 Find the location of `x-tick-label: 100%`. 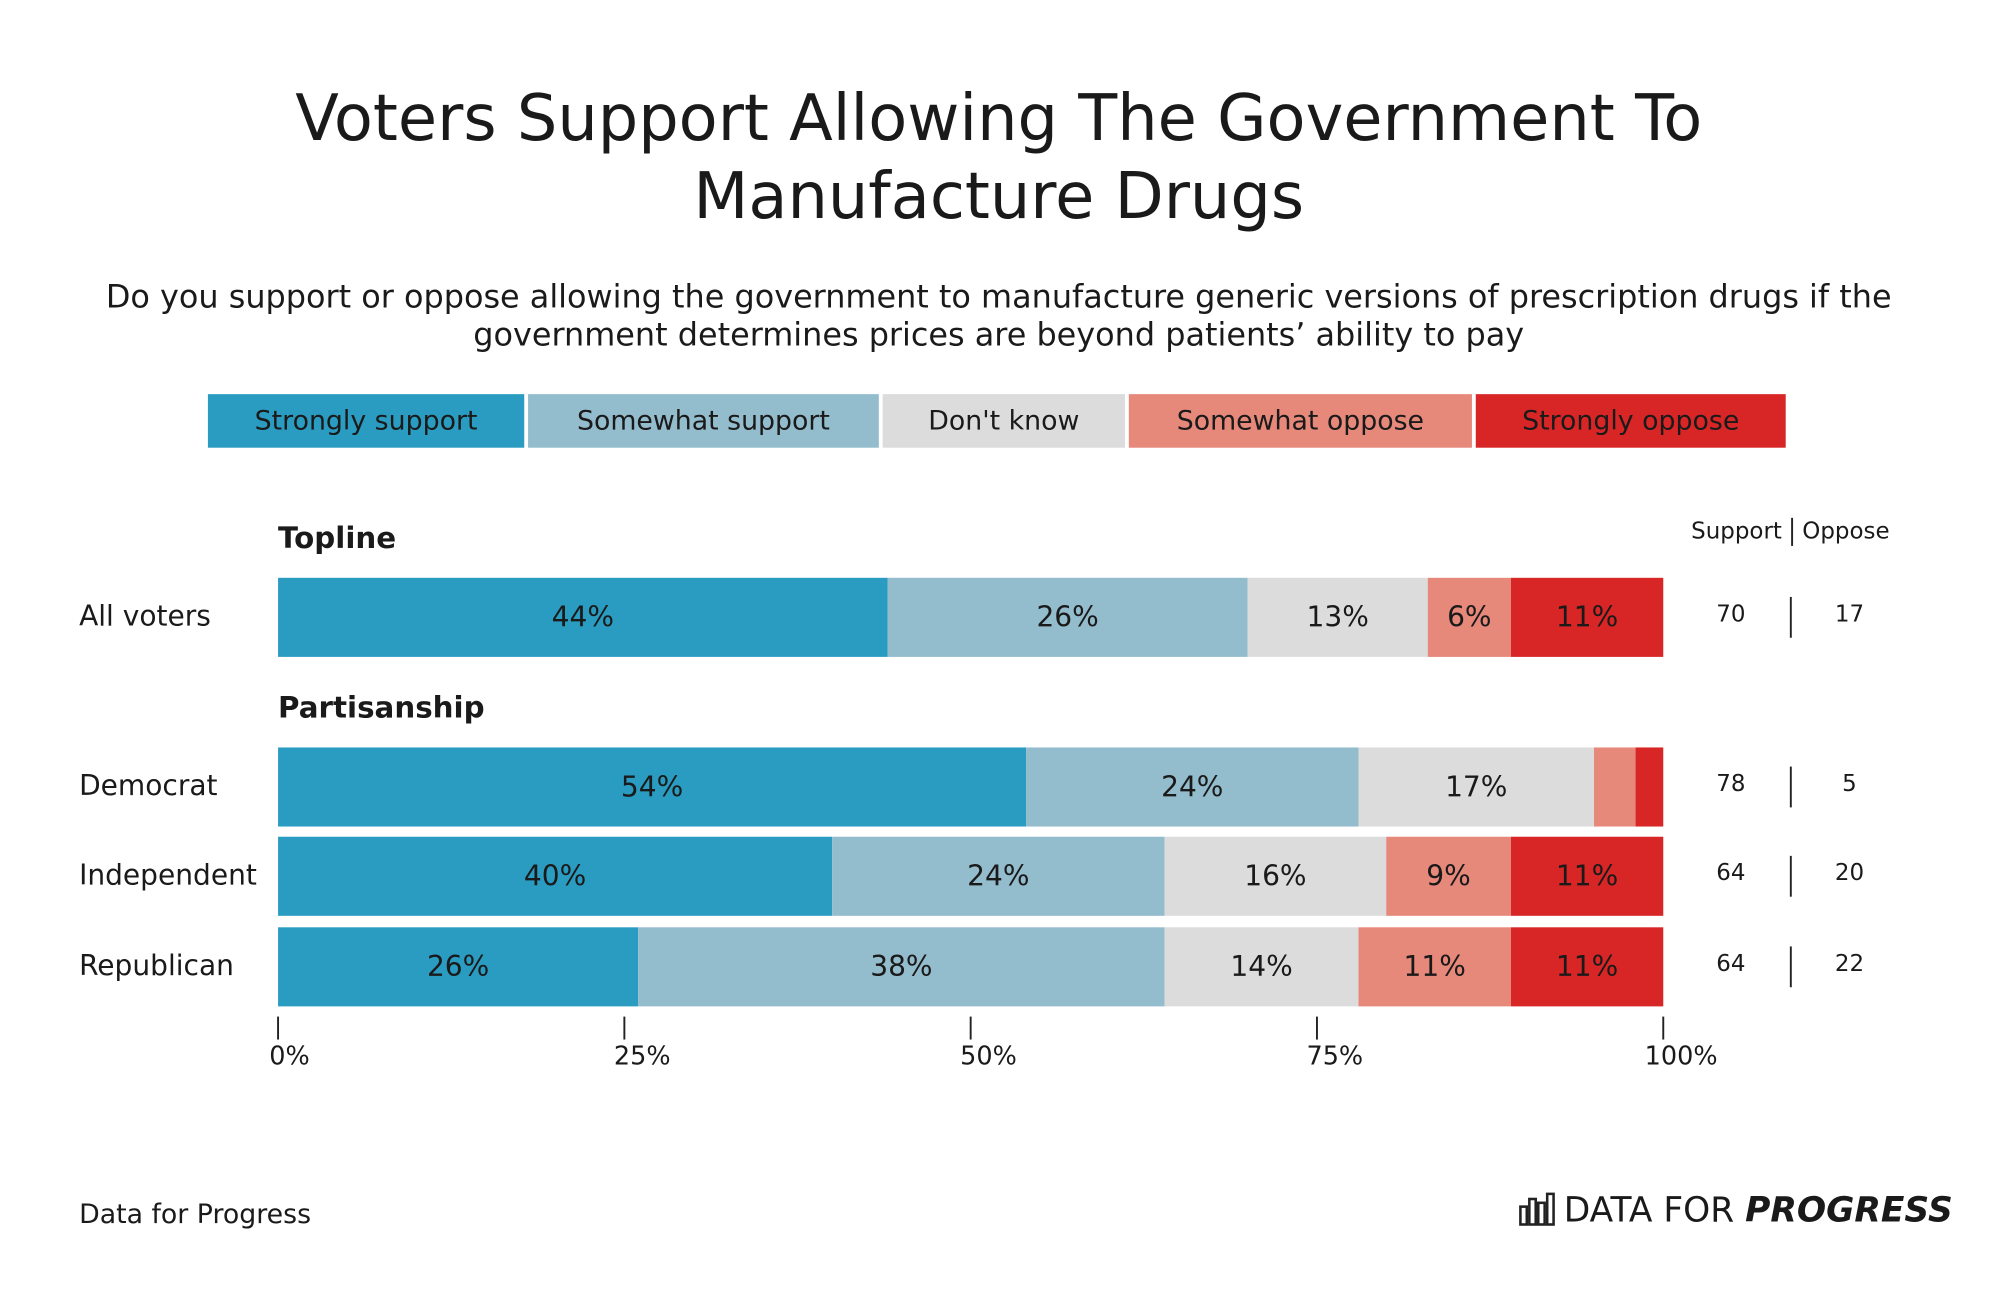

x-tick-label: 100% is located at coordinates (1681, 1056).